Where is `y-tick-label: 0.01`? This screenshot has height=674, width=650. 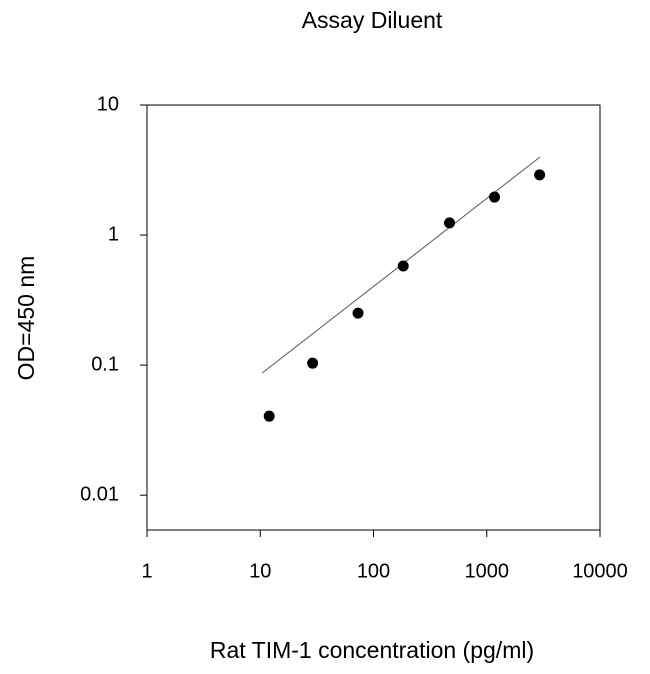
y-tick-label: 0.01 is located at coordinates (99, 494).